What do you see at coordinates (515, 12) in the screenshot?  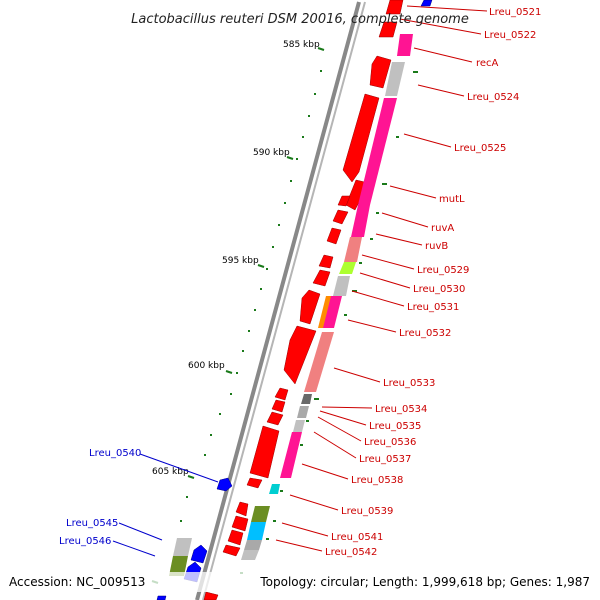 I see `label-lreu0521: Lreu_0521` at bounding box center [515, 12].